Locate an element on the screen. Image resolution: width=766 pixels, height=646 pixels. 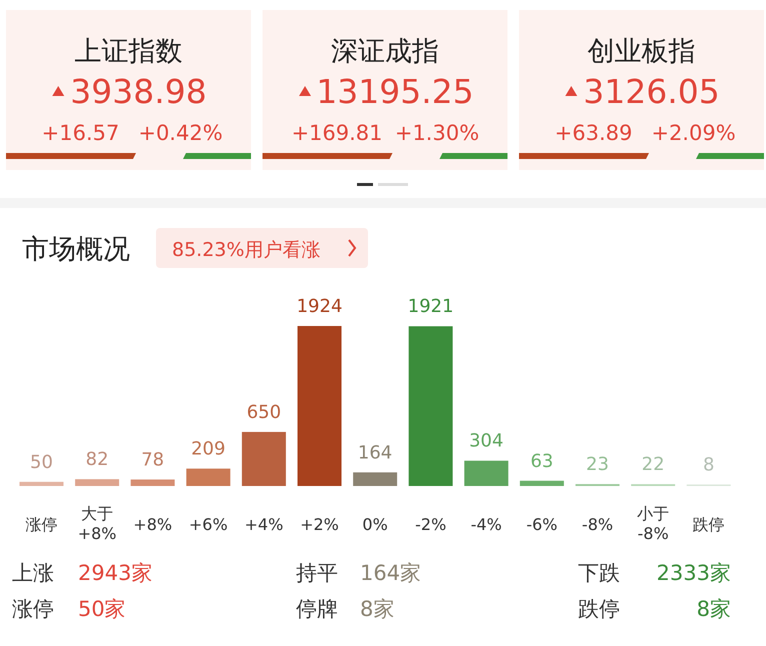
x-tick-label: +6% is located at coordinates (208, 524).